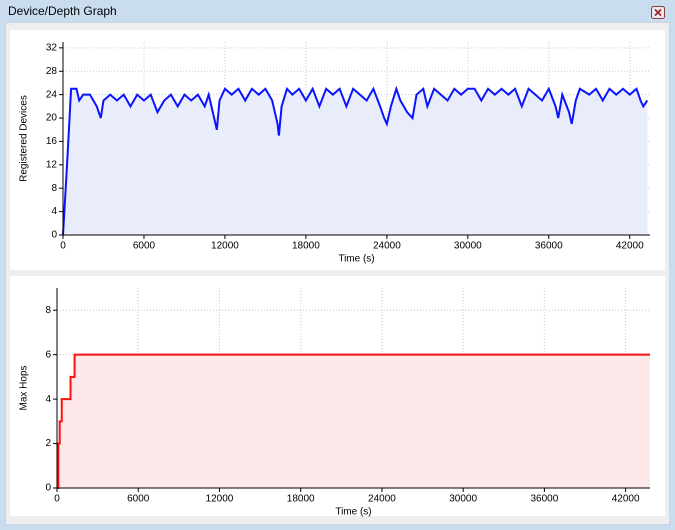  What do you see at coordinates (52, 71) in the screenshot?
I see `y-tick-label: 28` at bounding box center [52, 71].